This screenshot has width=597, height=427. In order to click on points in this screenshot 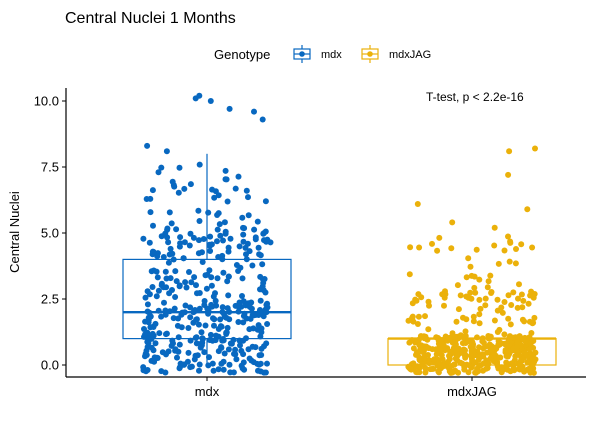, I will do `click(472, 260)`.